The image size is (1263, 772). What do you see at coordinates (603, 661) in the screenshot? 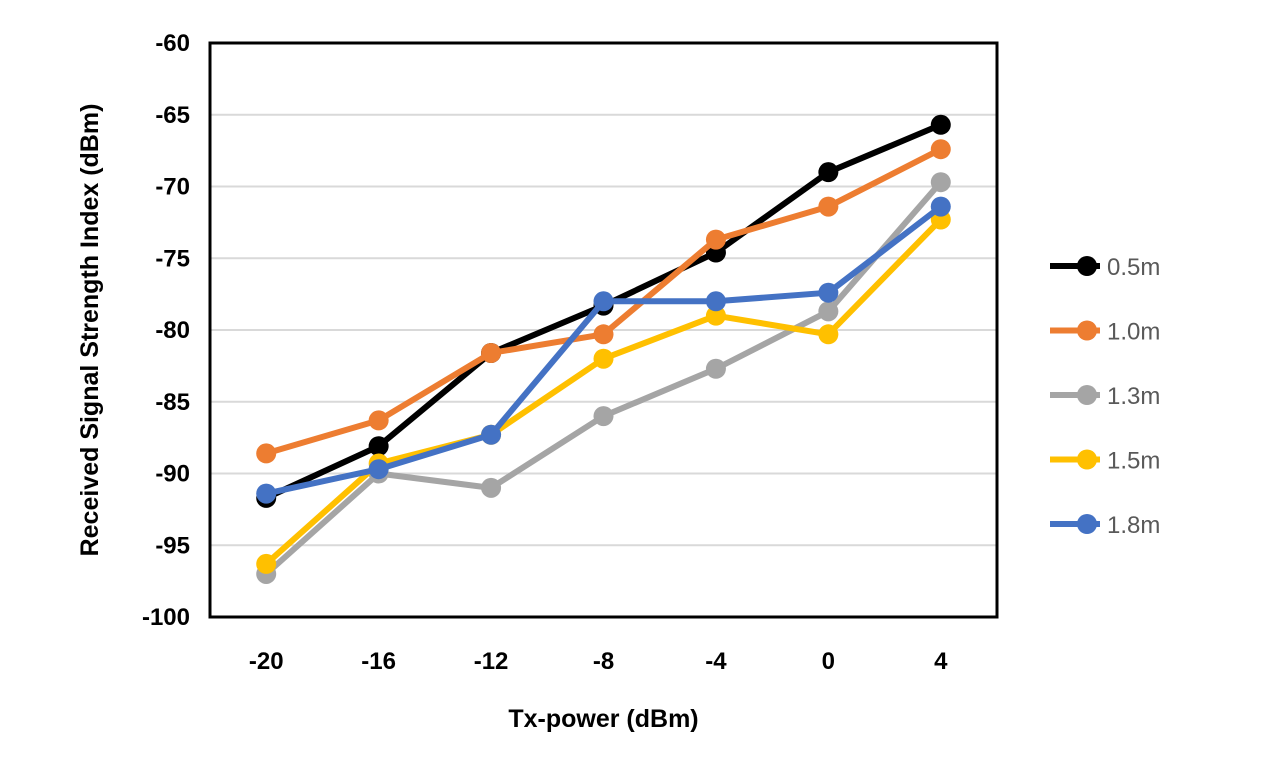
I see `x-tick-label: -8` at bounding box center [603, 661].